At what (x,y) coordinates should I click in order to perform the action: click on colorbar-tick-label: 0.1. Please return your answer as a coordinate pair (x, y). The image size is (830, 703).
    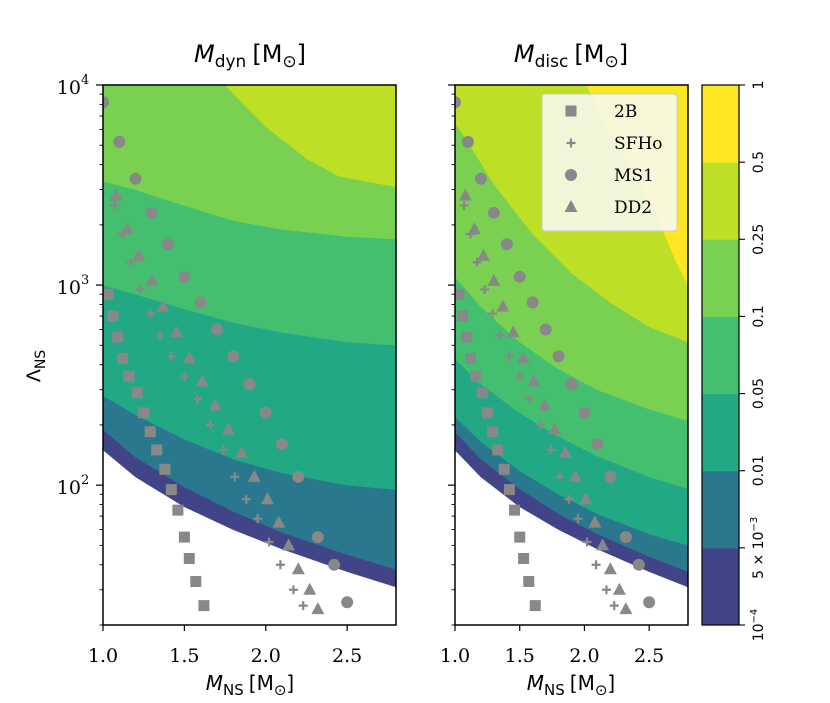
    Looking at the image, I should click on (759, 316).